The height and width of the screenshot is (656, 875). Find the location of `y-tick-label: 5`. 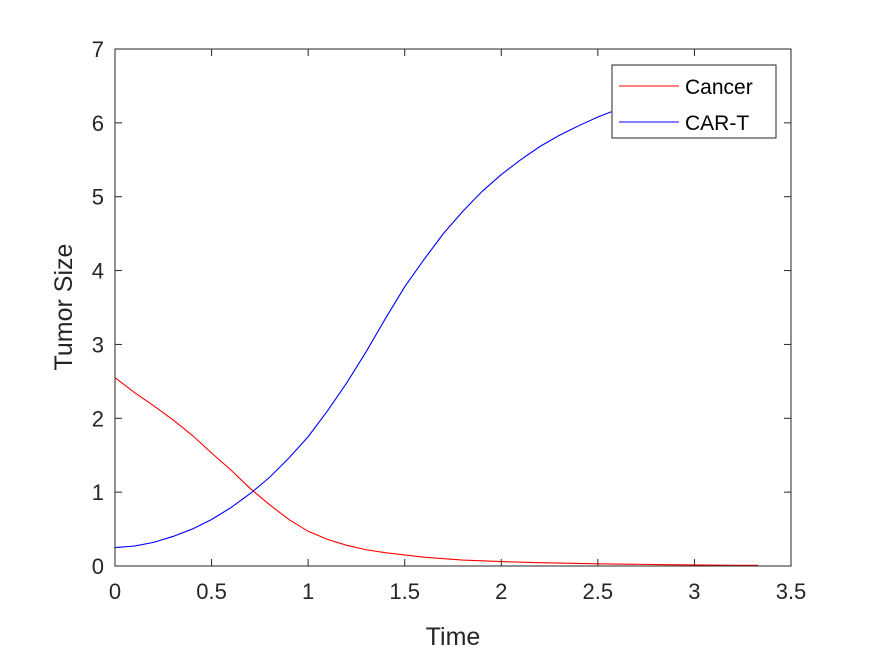

y-tick-label: 5 is located at coordinates (98, 197).